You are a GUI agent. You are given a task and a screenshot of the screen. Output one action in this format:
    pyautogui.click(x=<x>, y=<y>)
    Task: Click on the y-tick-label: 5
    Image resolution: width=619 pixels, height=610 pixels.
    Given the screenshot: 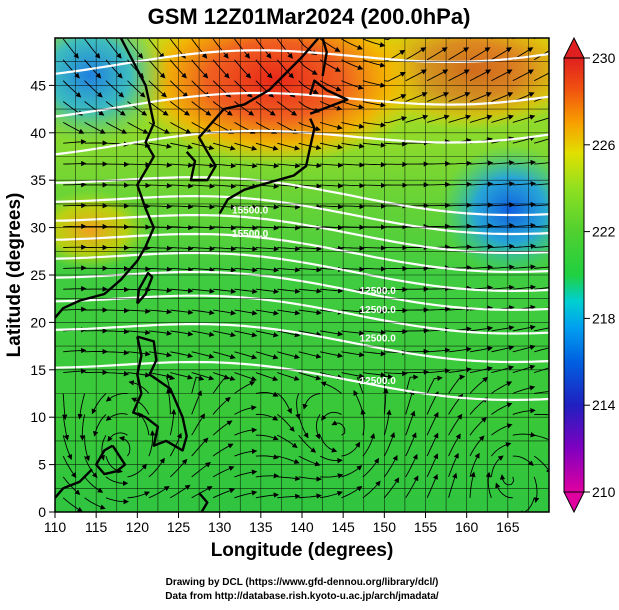 What is the action you would take?
    pyautogui.click(x=42, y=465)
    